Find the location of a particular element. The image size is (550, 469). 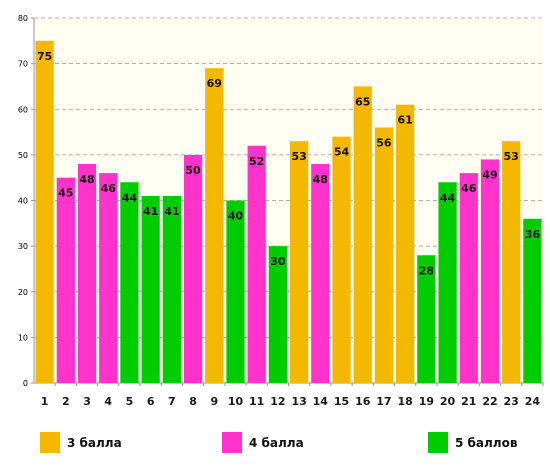

x-tick-label: 1 is located at coordinates (45, 401).